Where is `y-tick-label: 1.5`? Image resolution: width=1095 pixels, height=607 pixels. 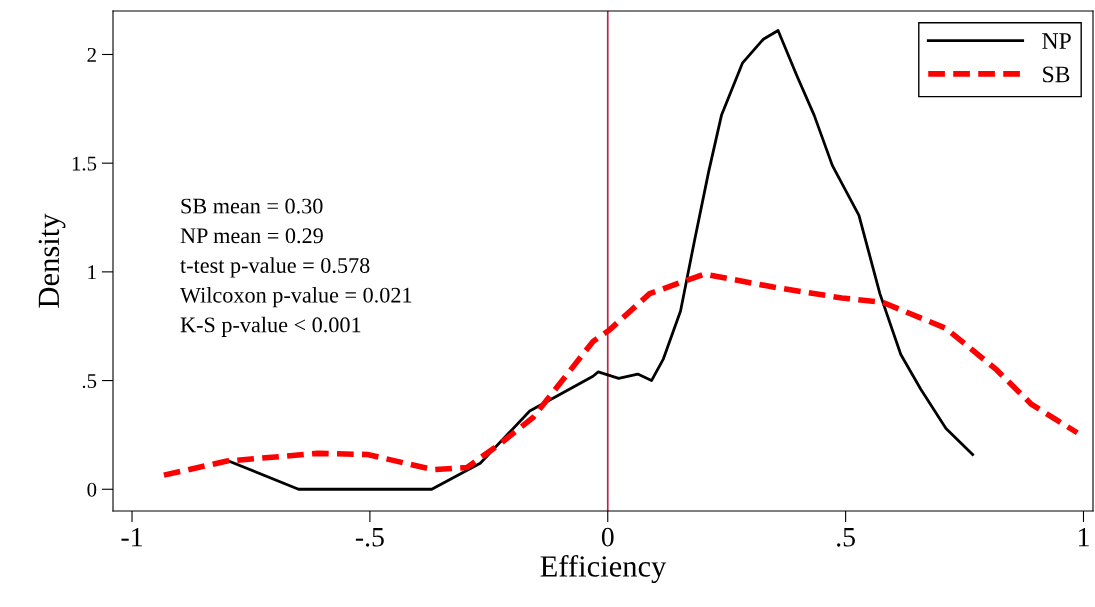
y-tick-label: 1.5 is located at coordinates (84, 163).